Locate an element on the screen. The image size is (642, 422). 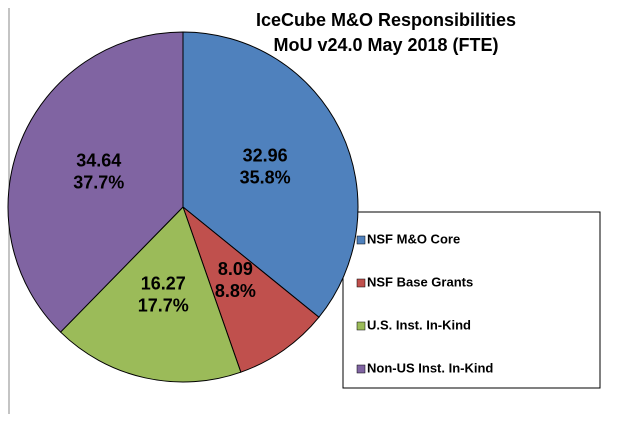
percent-label: 8.8% is located at coordinates (235, 291).